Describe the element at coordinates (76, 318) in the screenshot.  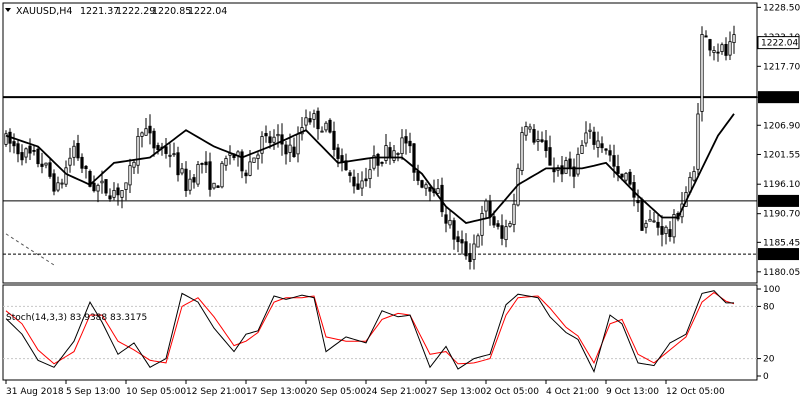
I see `stochastic-label: Stoch(14,3,3) 83.9388 83.3175` at that location.